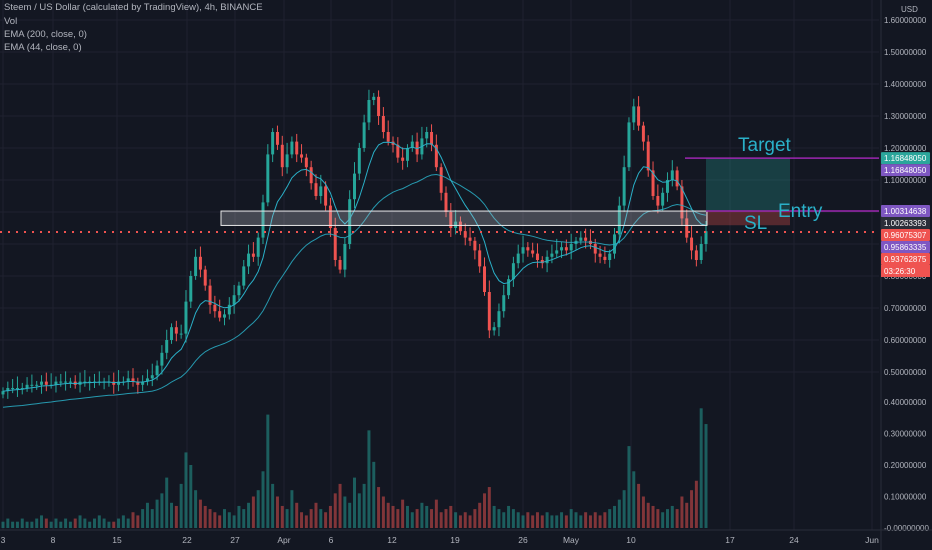 The width and height of the screenshot is (932, 550). I want to click on price-label-3: 1.00263393, so click(905, 223).